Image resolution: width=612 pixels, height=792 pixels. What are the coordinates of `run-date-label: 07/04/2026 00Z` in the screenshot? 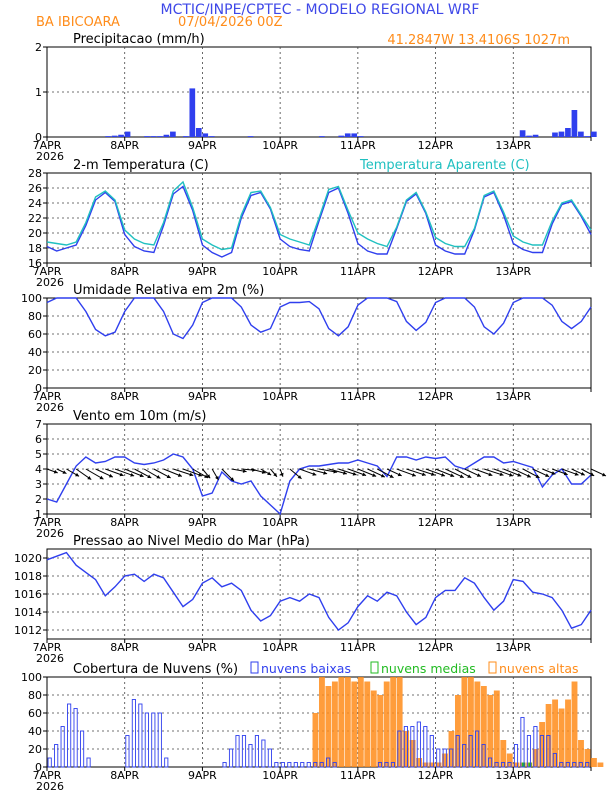 It's located at (230, 22).